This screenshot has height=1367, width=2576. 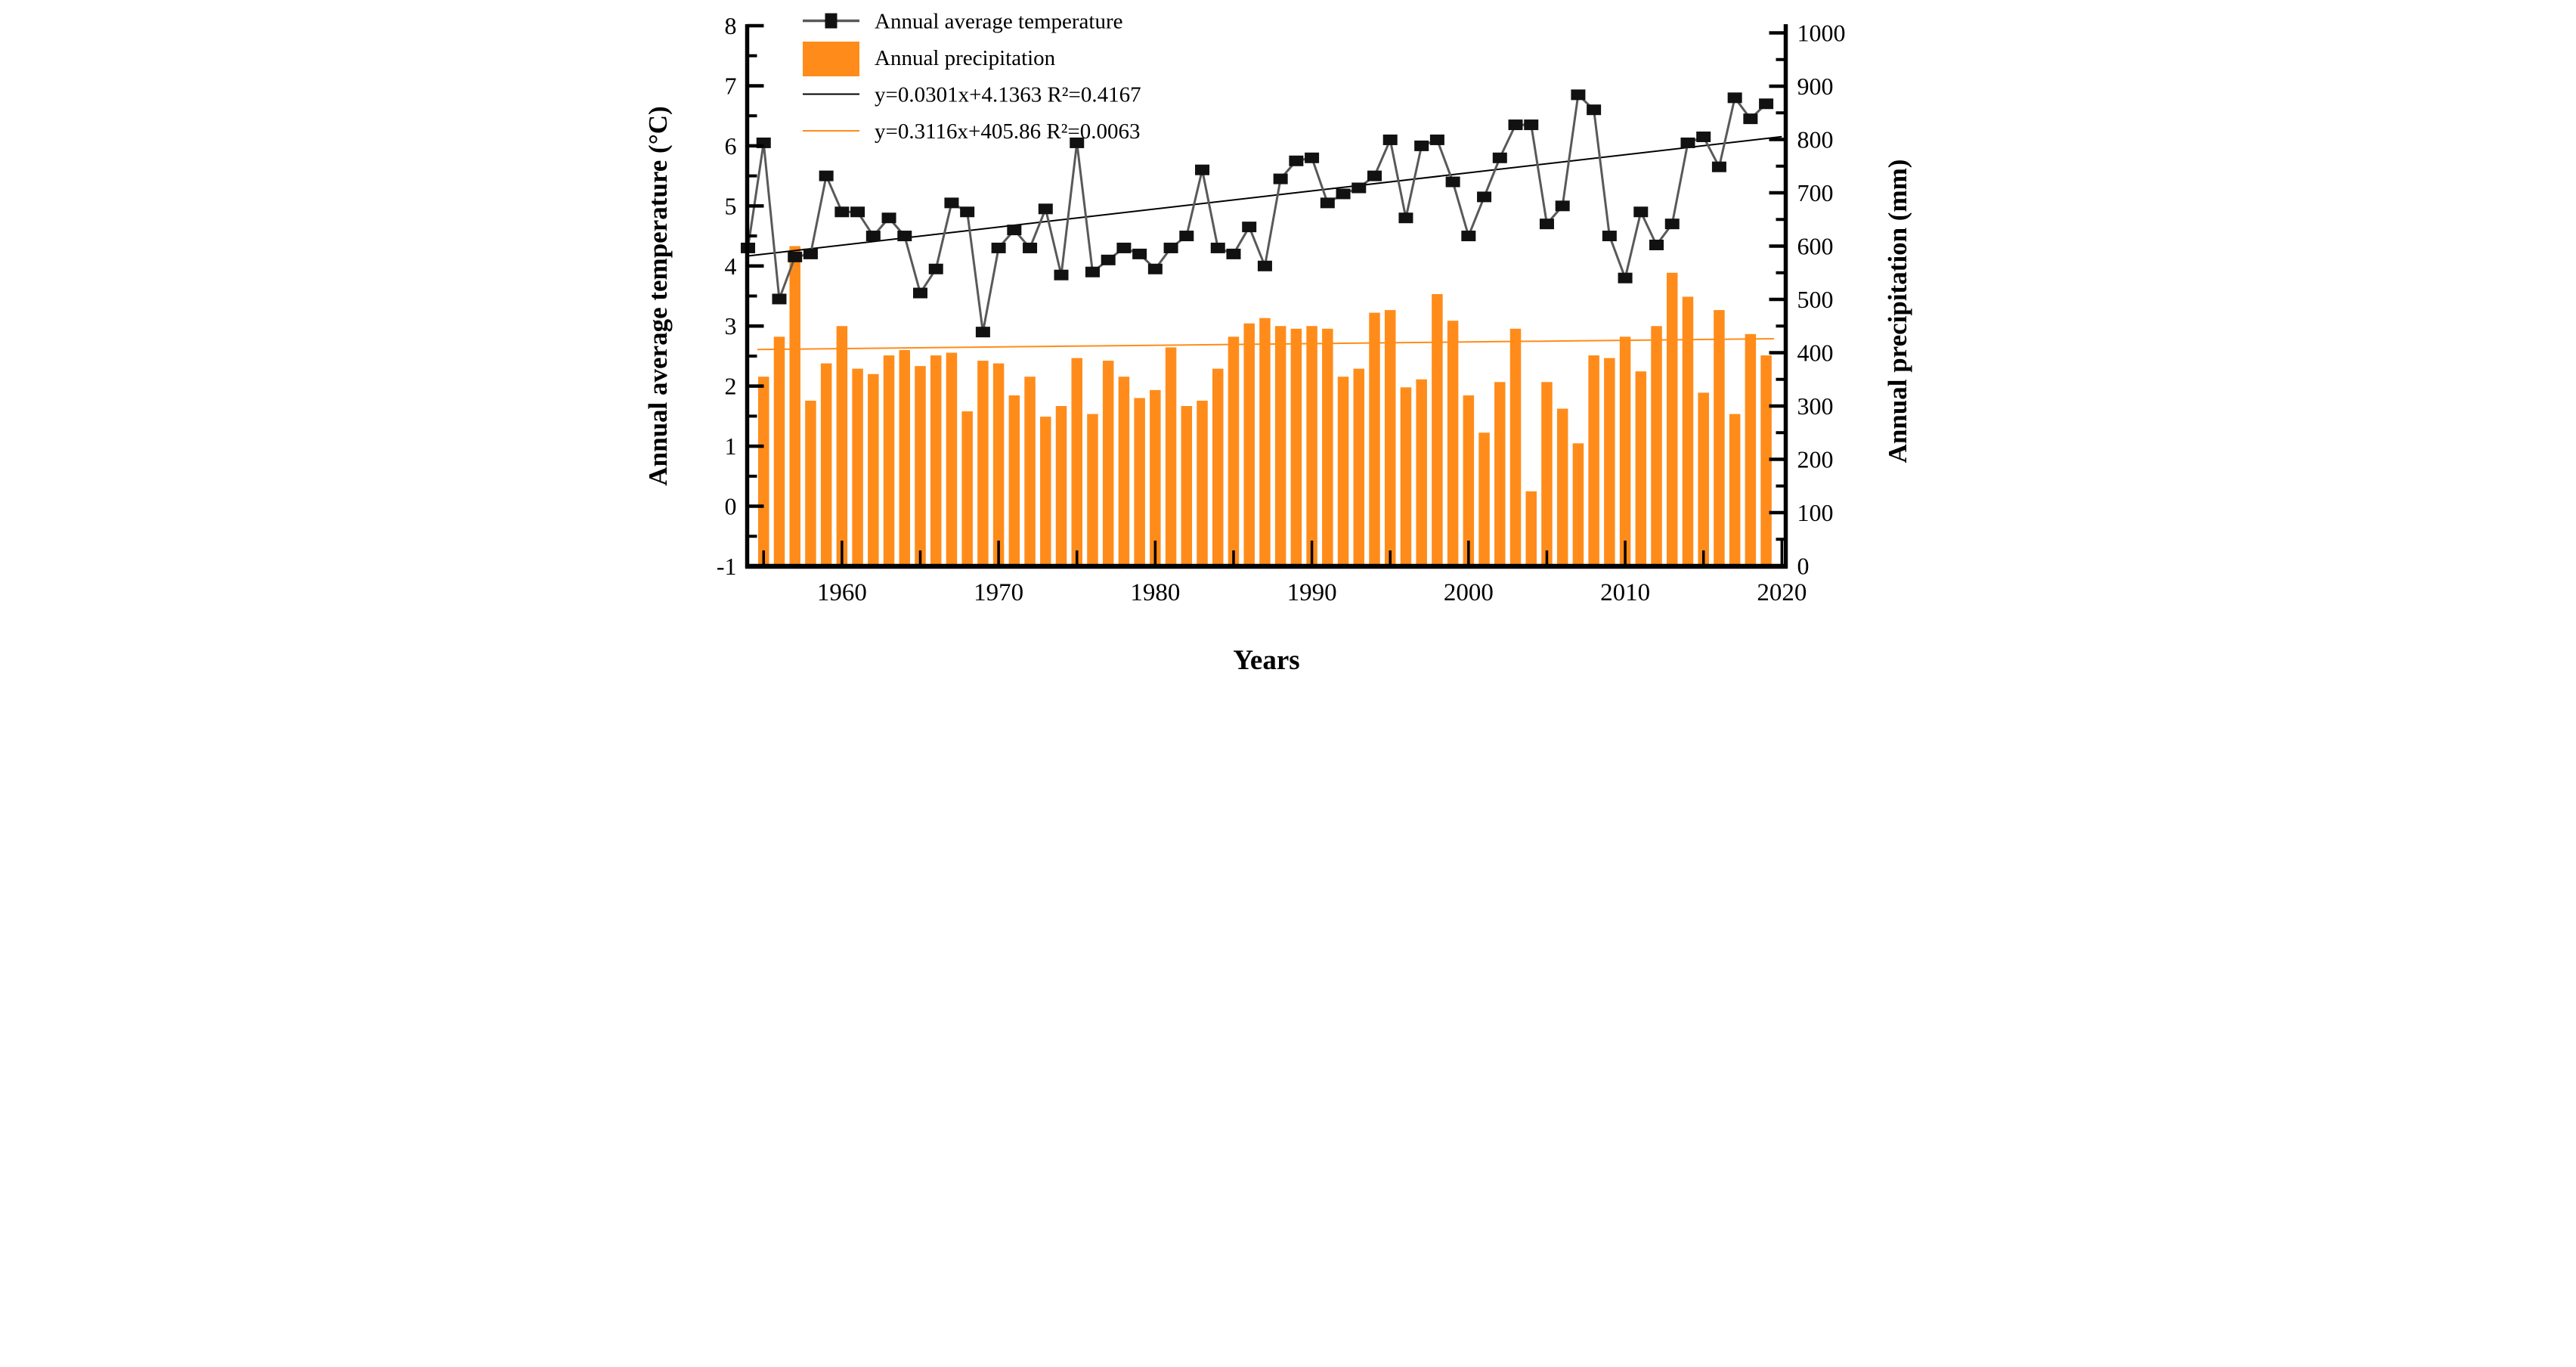 What do you see at coordinates (1578, 505) in the screenshot?
I see `precipitation-bar-2007` at bounding box center [1578, 505].